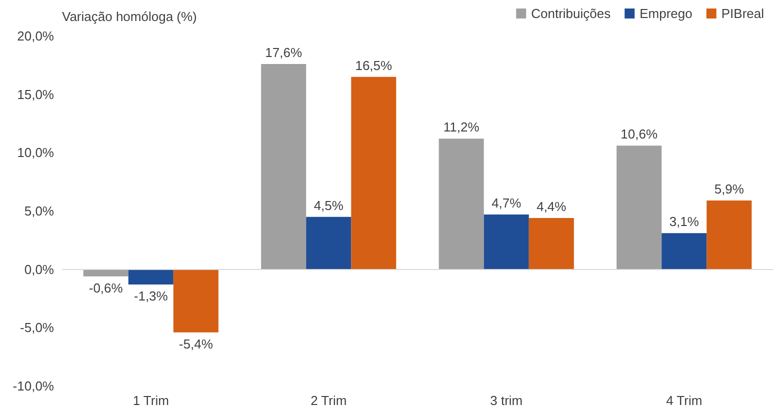 The image size is (781, 412). I want to click on y-tick-label: 10,0%, so click(35, 152).